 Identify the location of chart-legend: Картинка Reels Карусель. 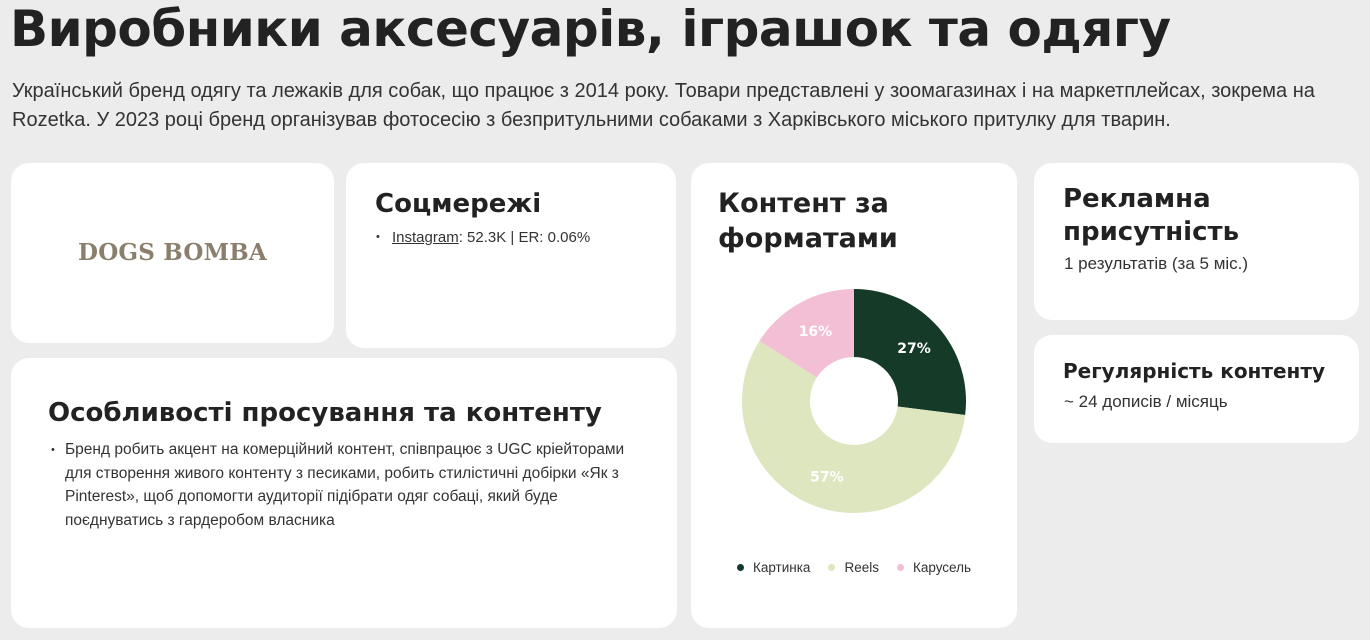
(854, 567).